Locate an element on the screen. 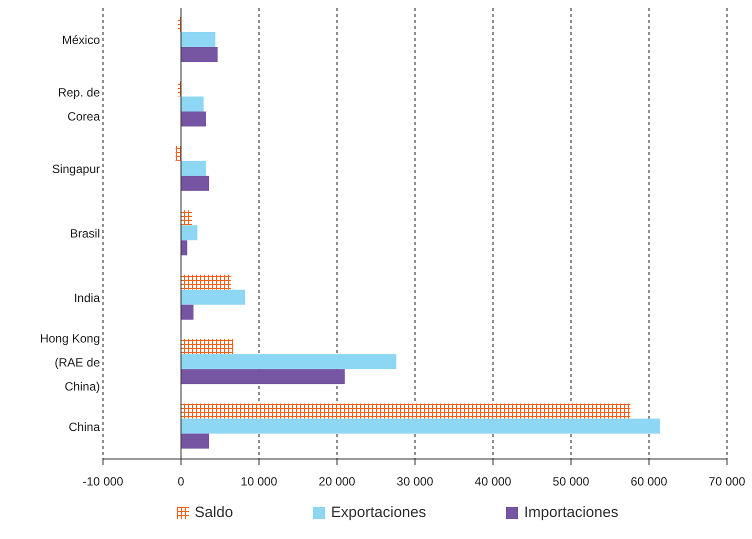  legend-label: Saldo is located at coordinates (214, 512).